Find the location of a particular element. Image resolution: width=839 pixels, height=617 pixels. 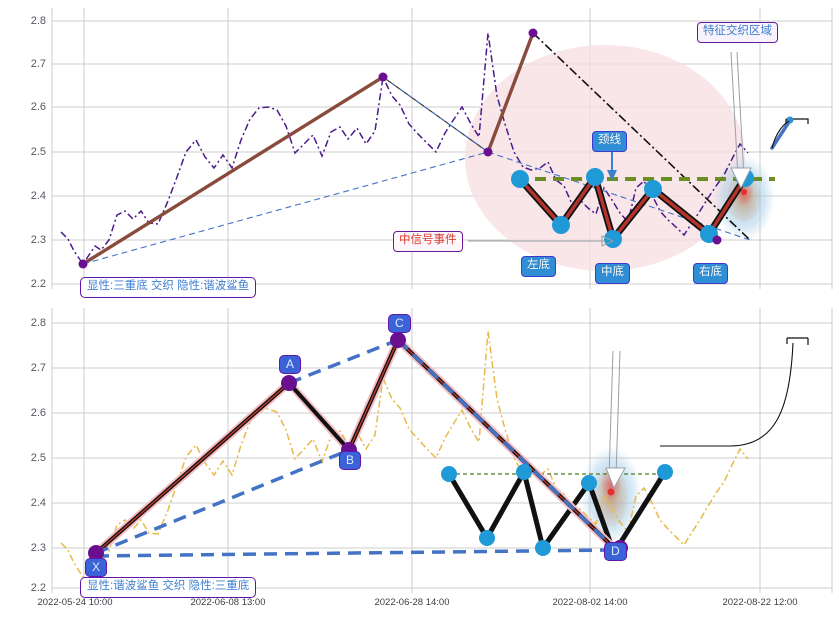

x-tick-4: 2022-08-22 12:00 is located at coordinates (760, 602).